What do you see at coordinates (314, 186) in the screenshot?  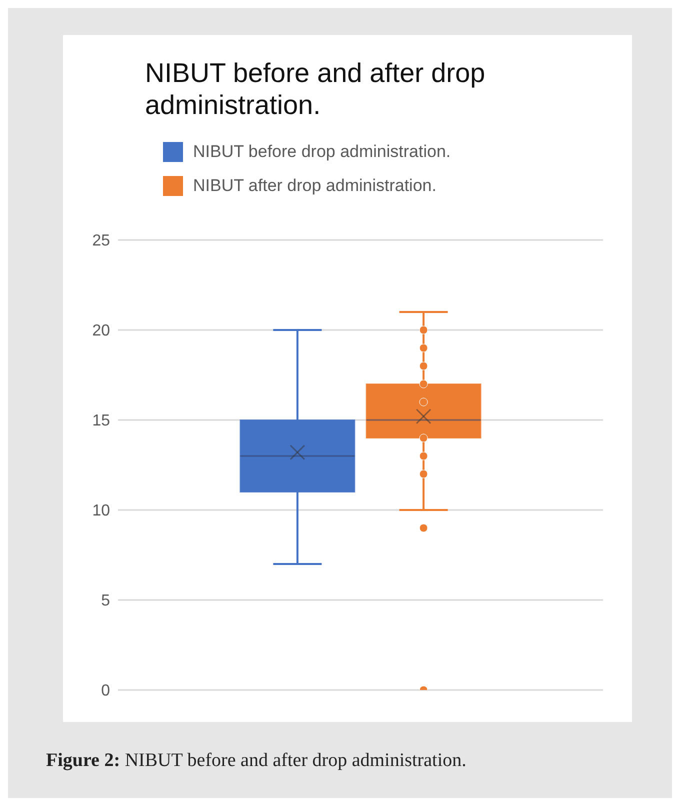 I see `legend-label: NIBUT after drop administration.` at bounding box center [314, 186].